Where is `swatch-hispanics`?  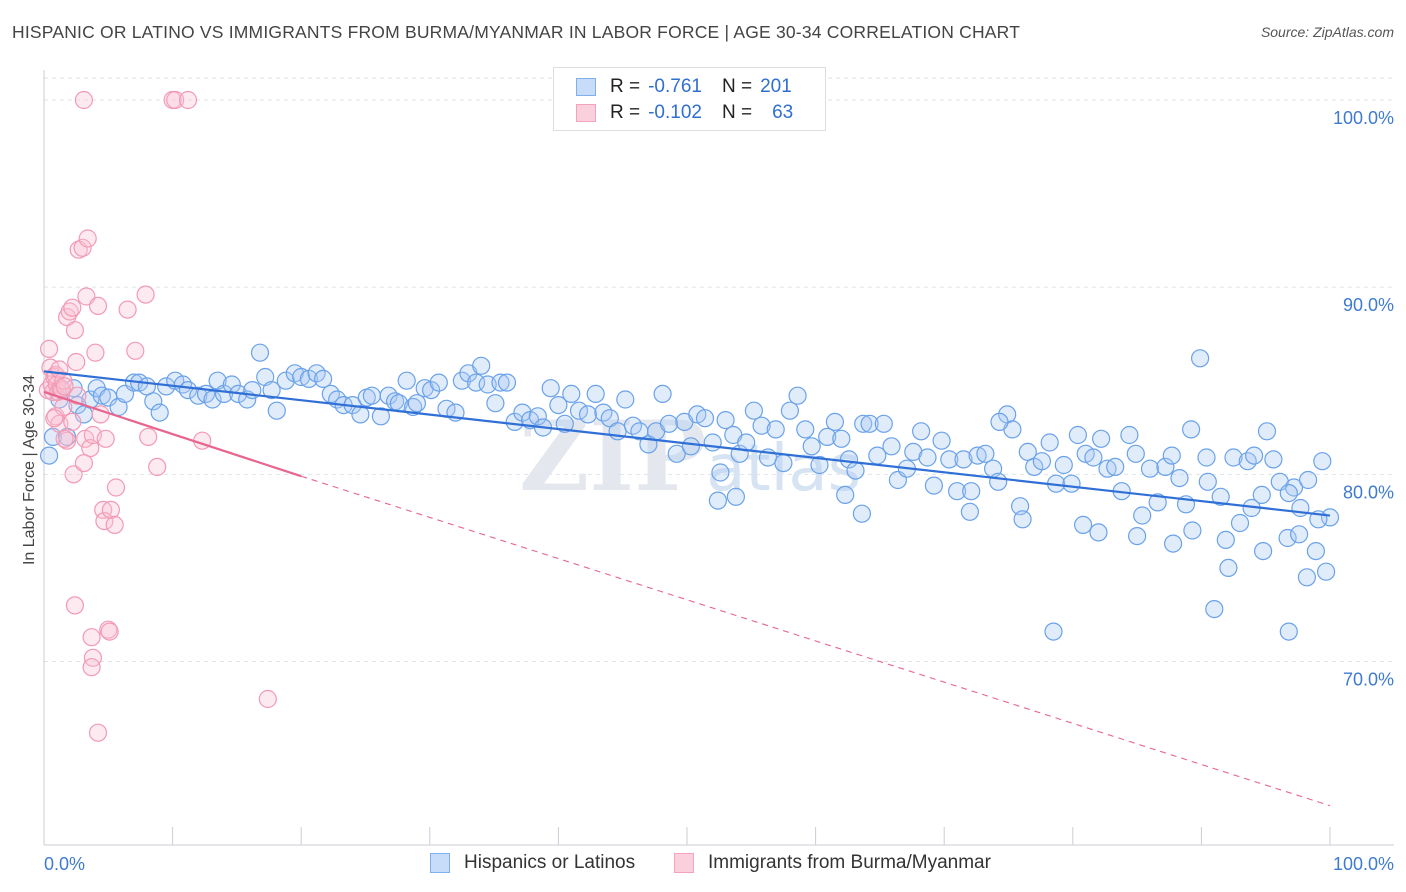
swatch-hispanics is located at coordinates (586, 87).